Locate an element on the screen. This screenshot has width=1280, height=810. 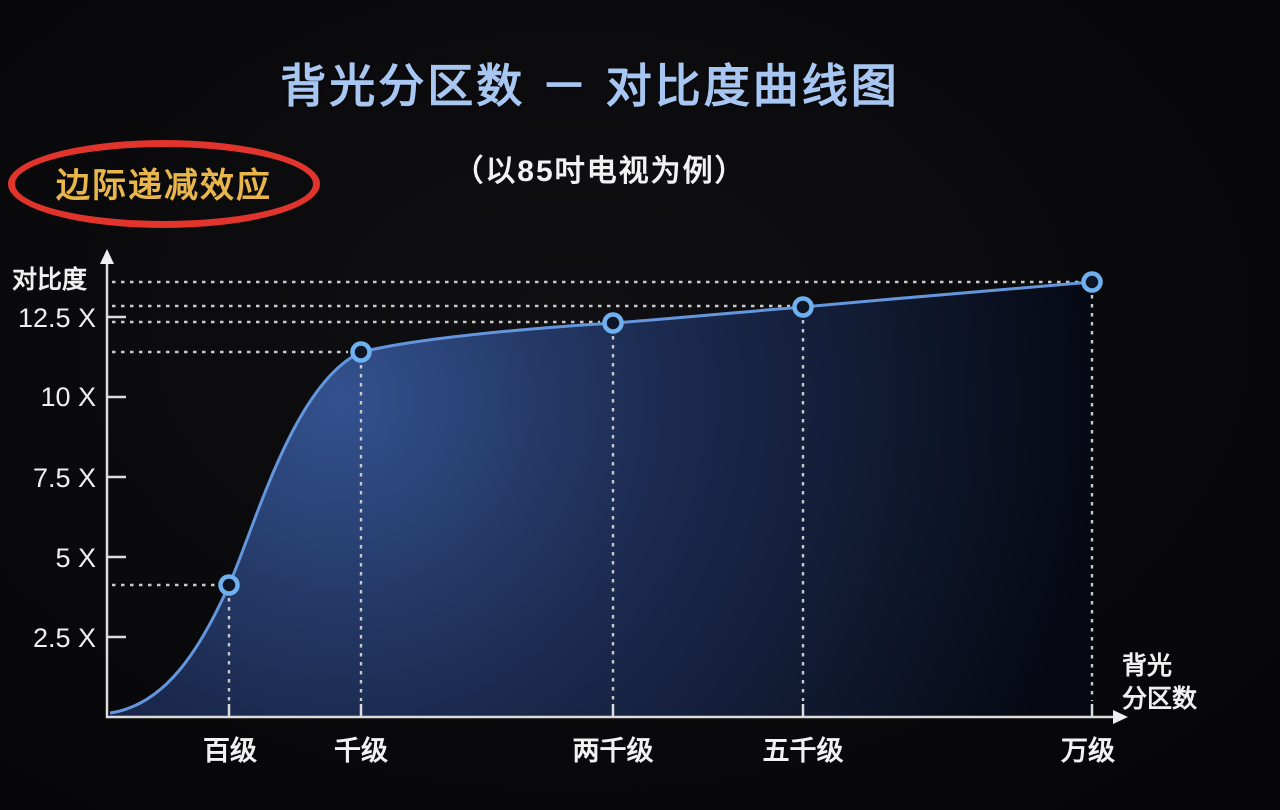
y-axis-arrow-icon is located at coordinates (107, 256).